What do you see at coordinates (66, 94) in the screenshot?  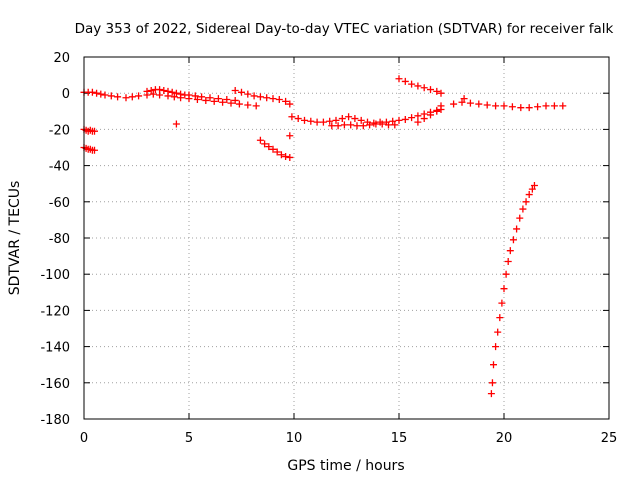 I see `y-tick-label: 0` at bounding box center [66, 94].